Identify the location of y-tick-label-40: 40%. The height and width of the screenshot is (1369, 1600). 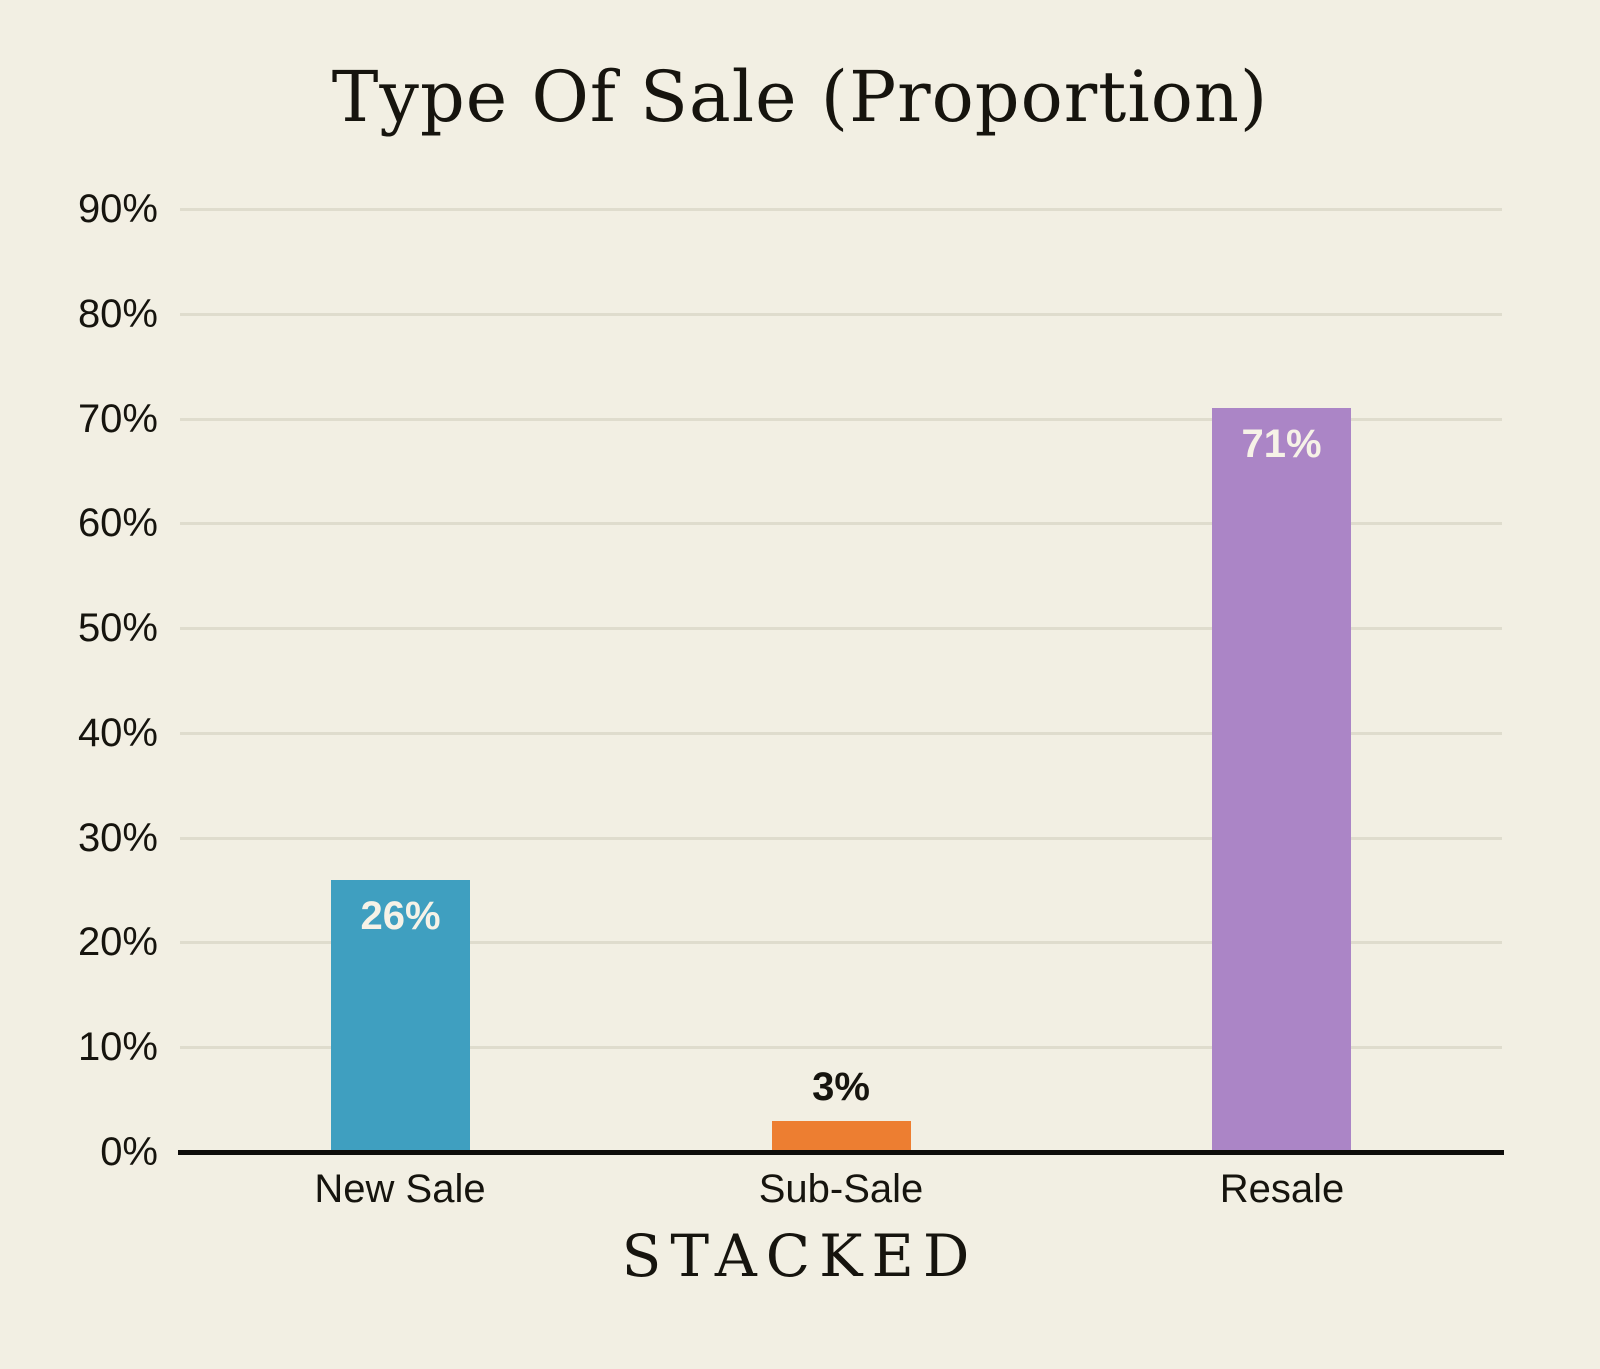
(117, 732).